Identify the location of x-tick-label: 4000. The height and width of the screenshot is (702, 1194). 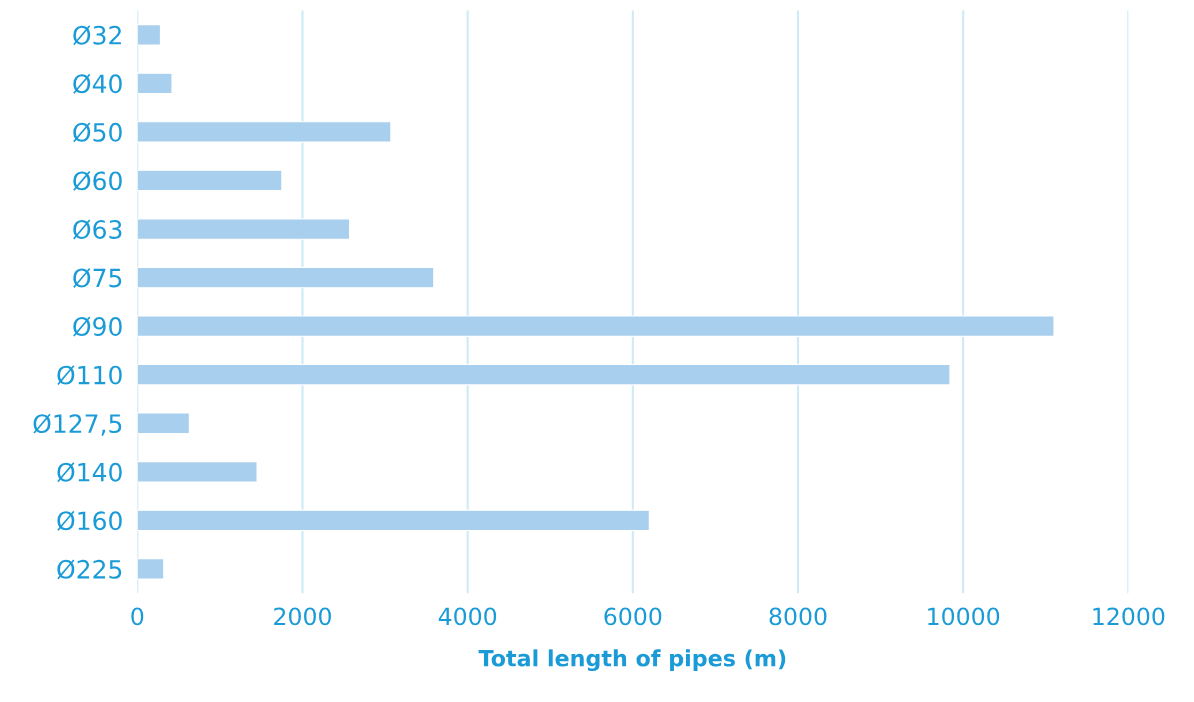
(467, 616).